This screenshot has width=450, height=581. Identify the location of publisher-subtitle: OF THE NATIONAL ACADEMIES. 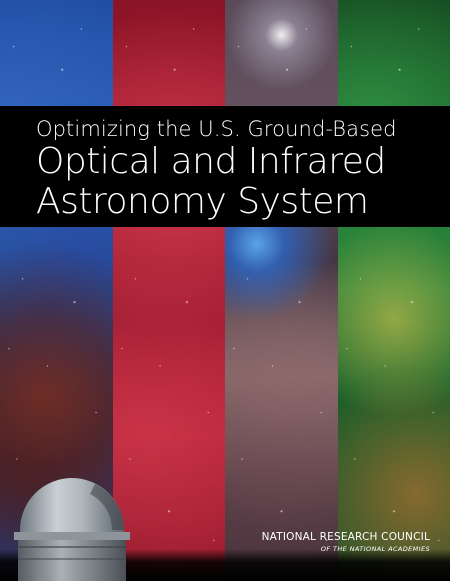
(375, 549).